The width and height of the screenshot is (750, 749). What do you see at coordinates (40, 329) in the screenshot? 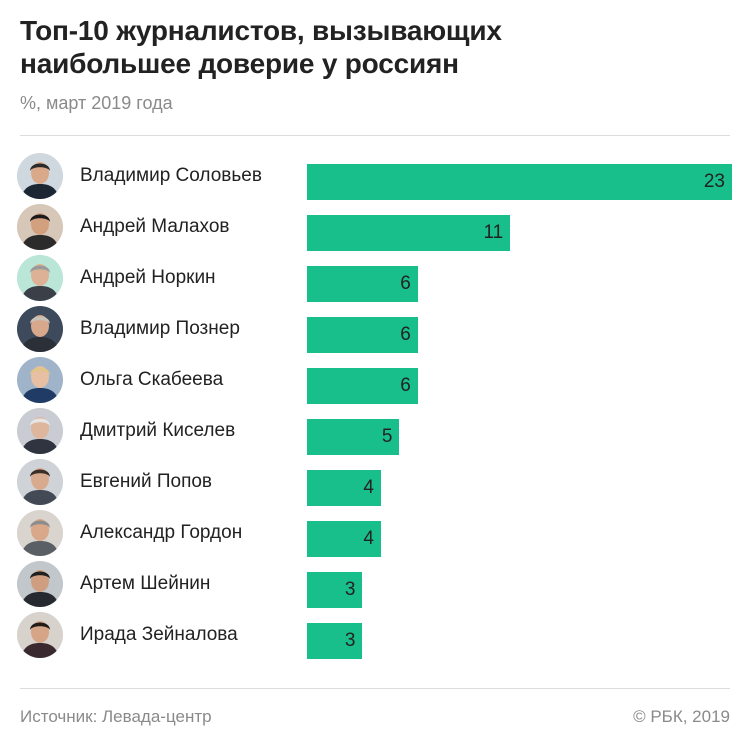
I see `portrait-bald-icon` at bounding box center [40, 329].